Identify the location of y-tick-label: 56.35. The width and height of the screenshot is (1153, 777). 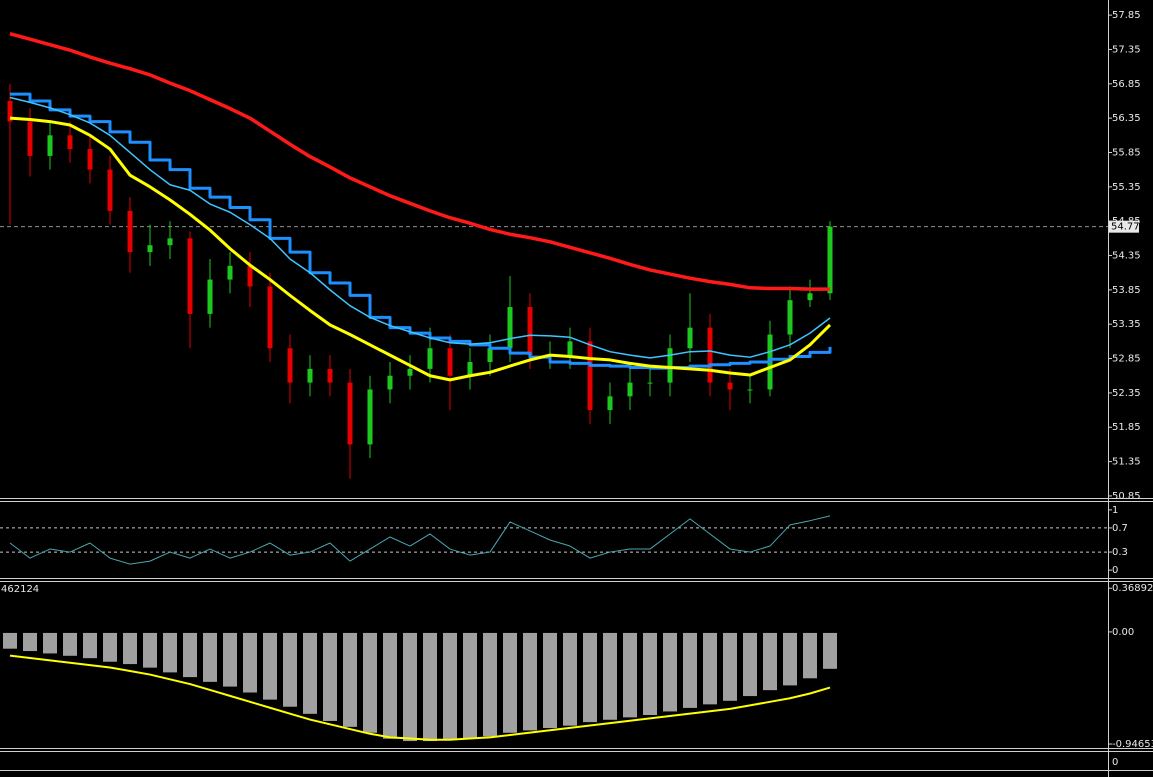
(1126, 118).